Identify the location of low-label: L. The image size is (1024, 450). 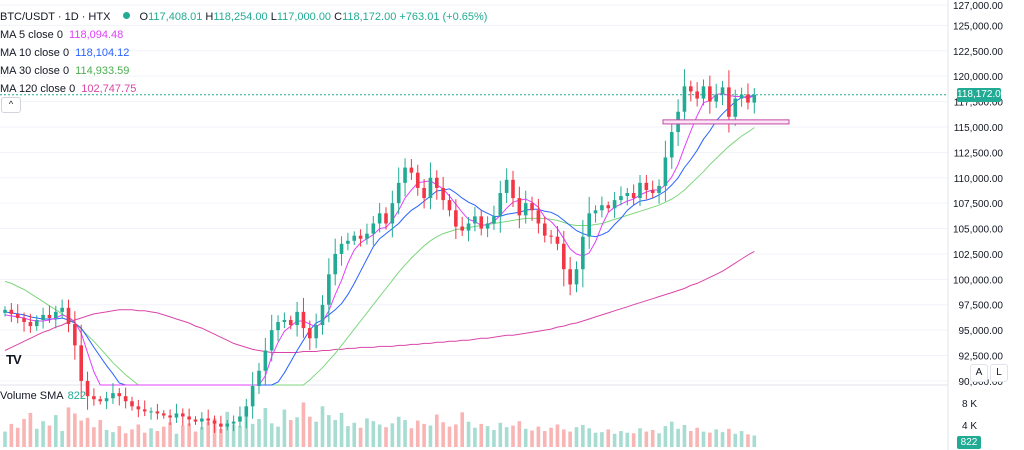
(273, 17).